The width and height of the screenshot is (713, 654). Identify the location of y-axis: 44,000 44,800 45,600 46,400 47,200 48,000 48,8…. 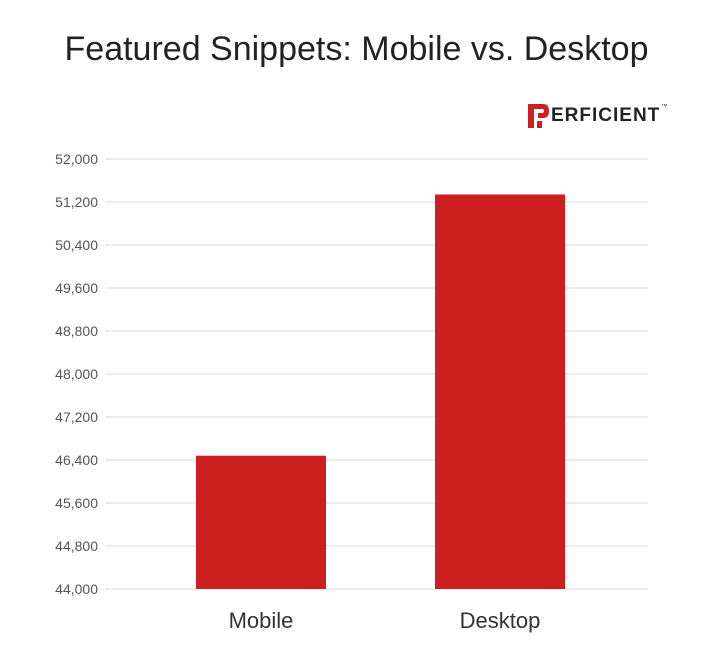
(76, 374).